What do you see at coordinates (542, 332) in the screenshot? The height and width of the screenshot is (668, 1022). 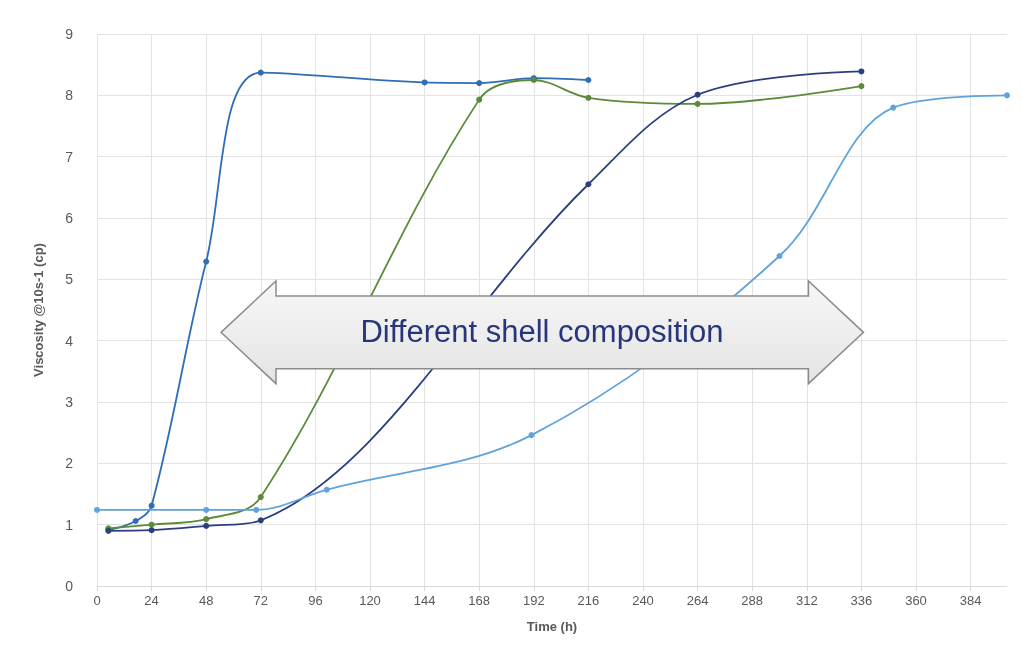 I see `annotation: Different shell composition` at bounding box center [542, 332].